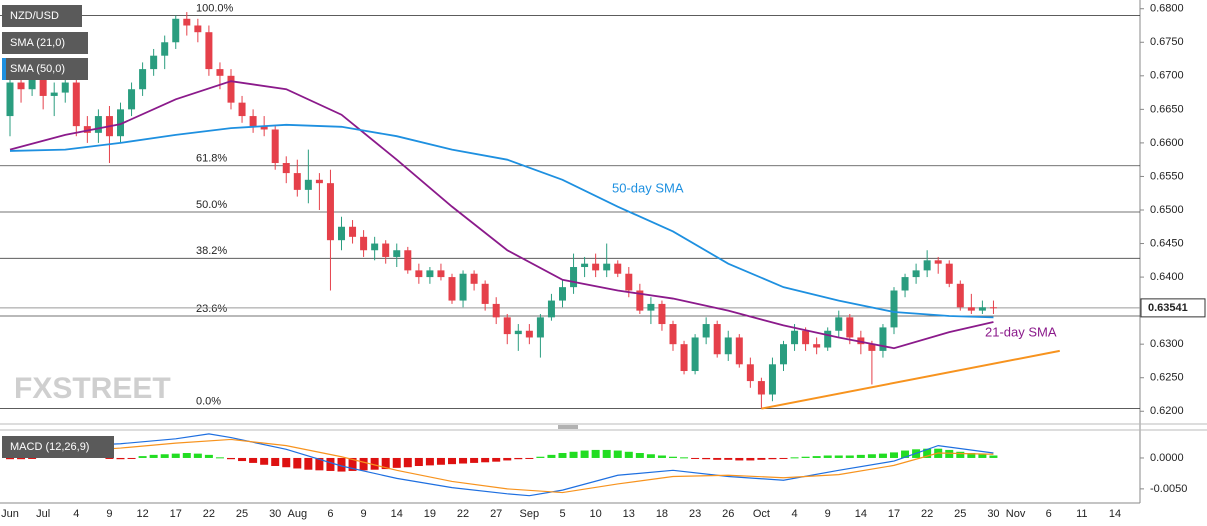 The height and width of the screenshot is (526, 1207). What do you see at coordinates (37, 69) in the screenshot?
I see `legend-label: SMA (50,0)` at bounding box center [37, 69].